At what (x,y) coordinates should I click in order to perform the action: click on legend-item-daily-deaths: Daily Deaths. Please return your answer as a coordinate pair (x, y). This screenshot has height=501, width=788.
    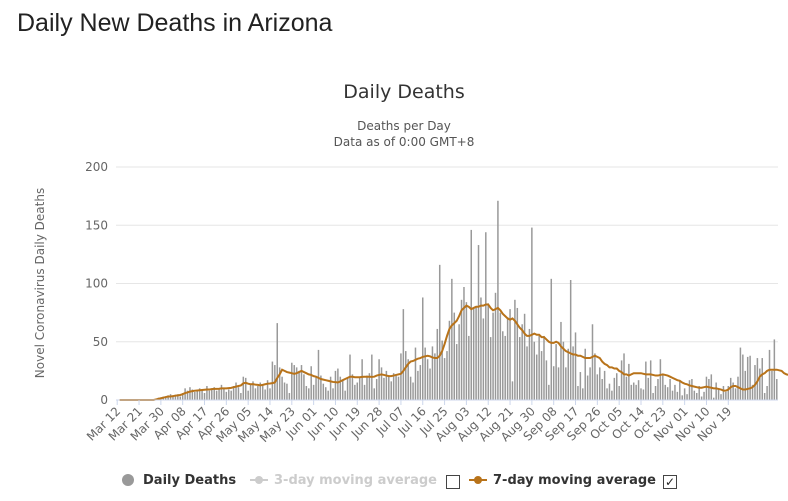
    Looking at the image, I should click on (179, 480).